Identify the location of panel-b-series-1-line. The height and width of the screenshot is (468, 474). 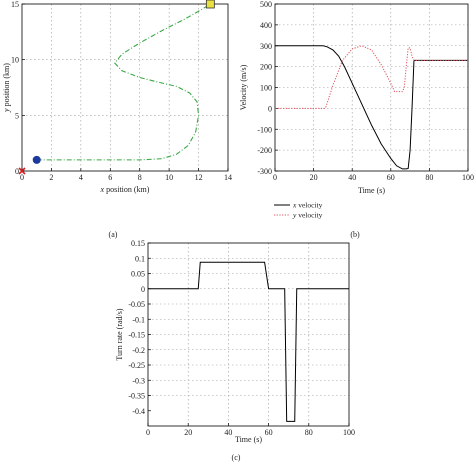
(371, 107).